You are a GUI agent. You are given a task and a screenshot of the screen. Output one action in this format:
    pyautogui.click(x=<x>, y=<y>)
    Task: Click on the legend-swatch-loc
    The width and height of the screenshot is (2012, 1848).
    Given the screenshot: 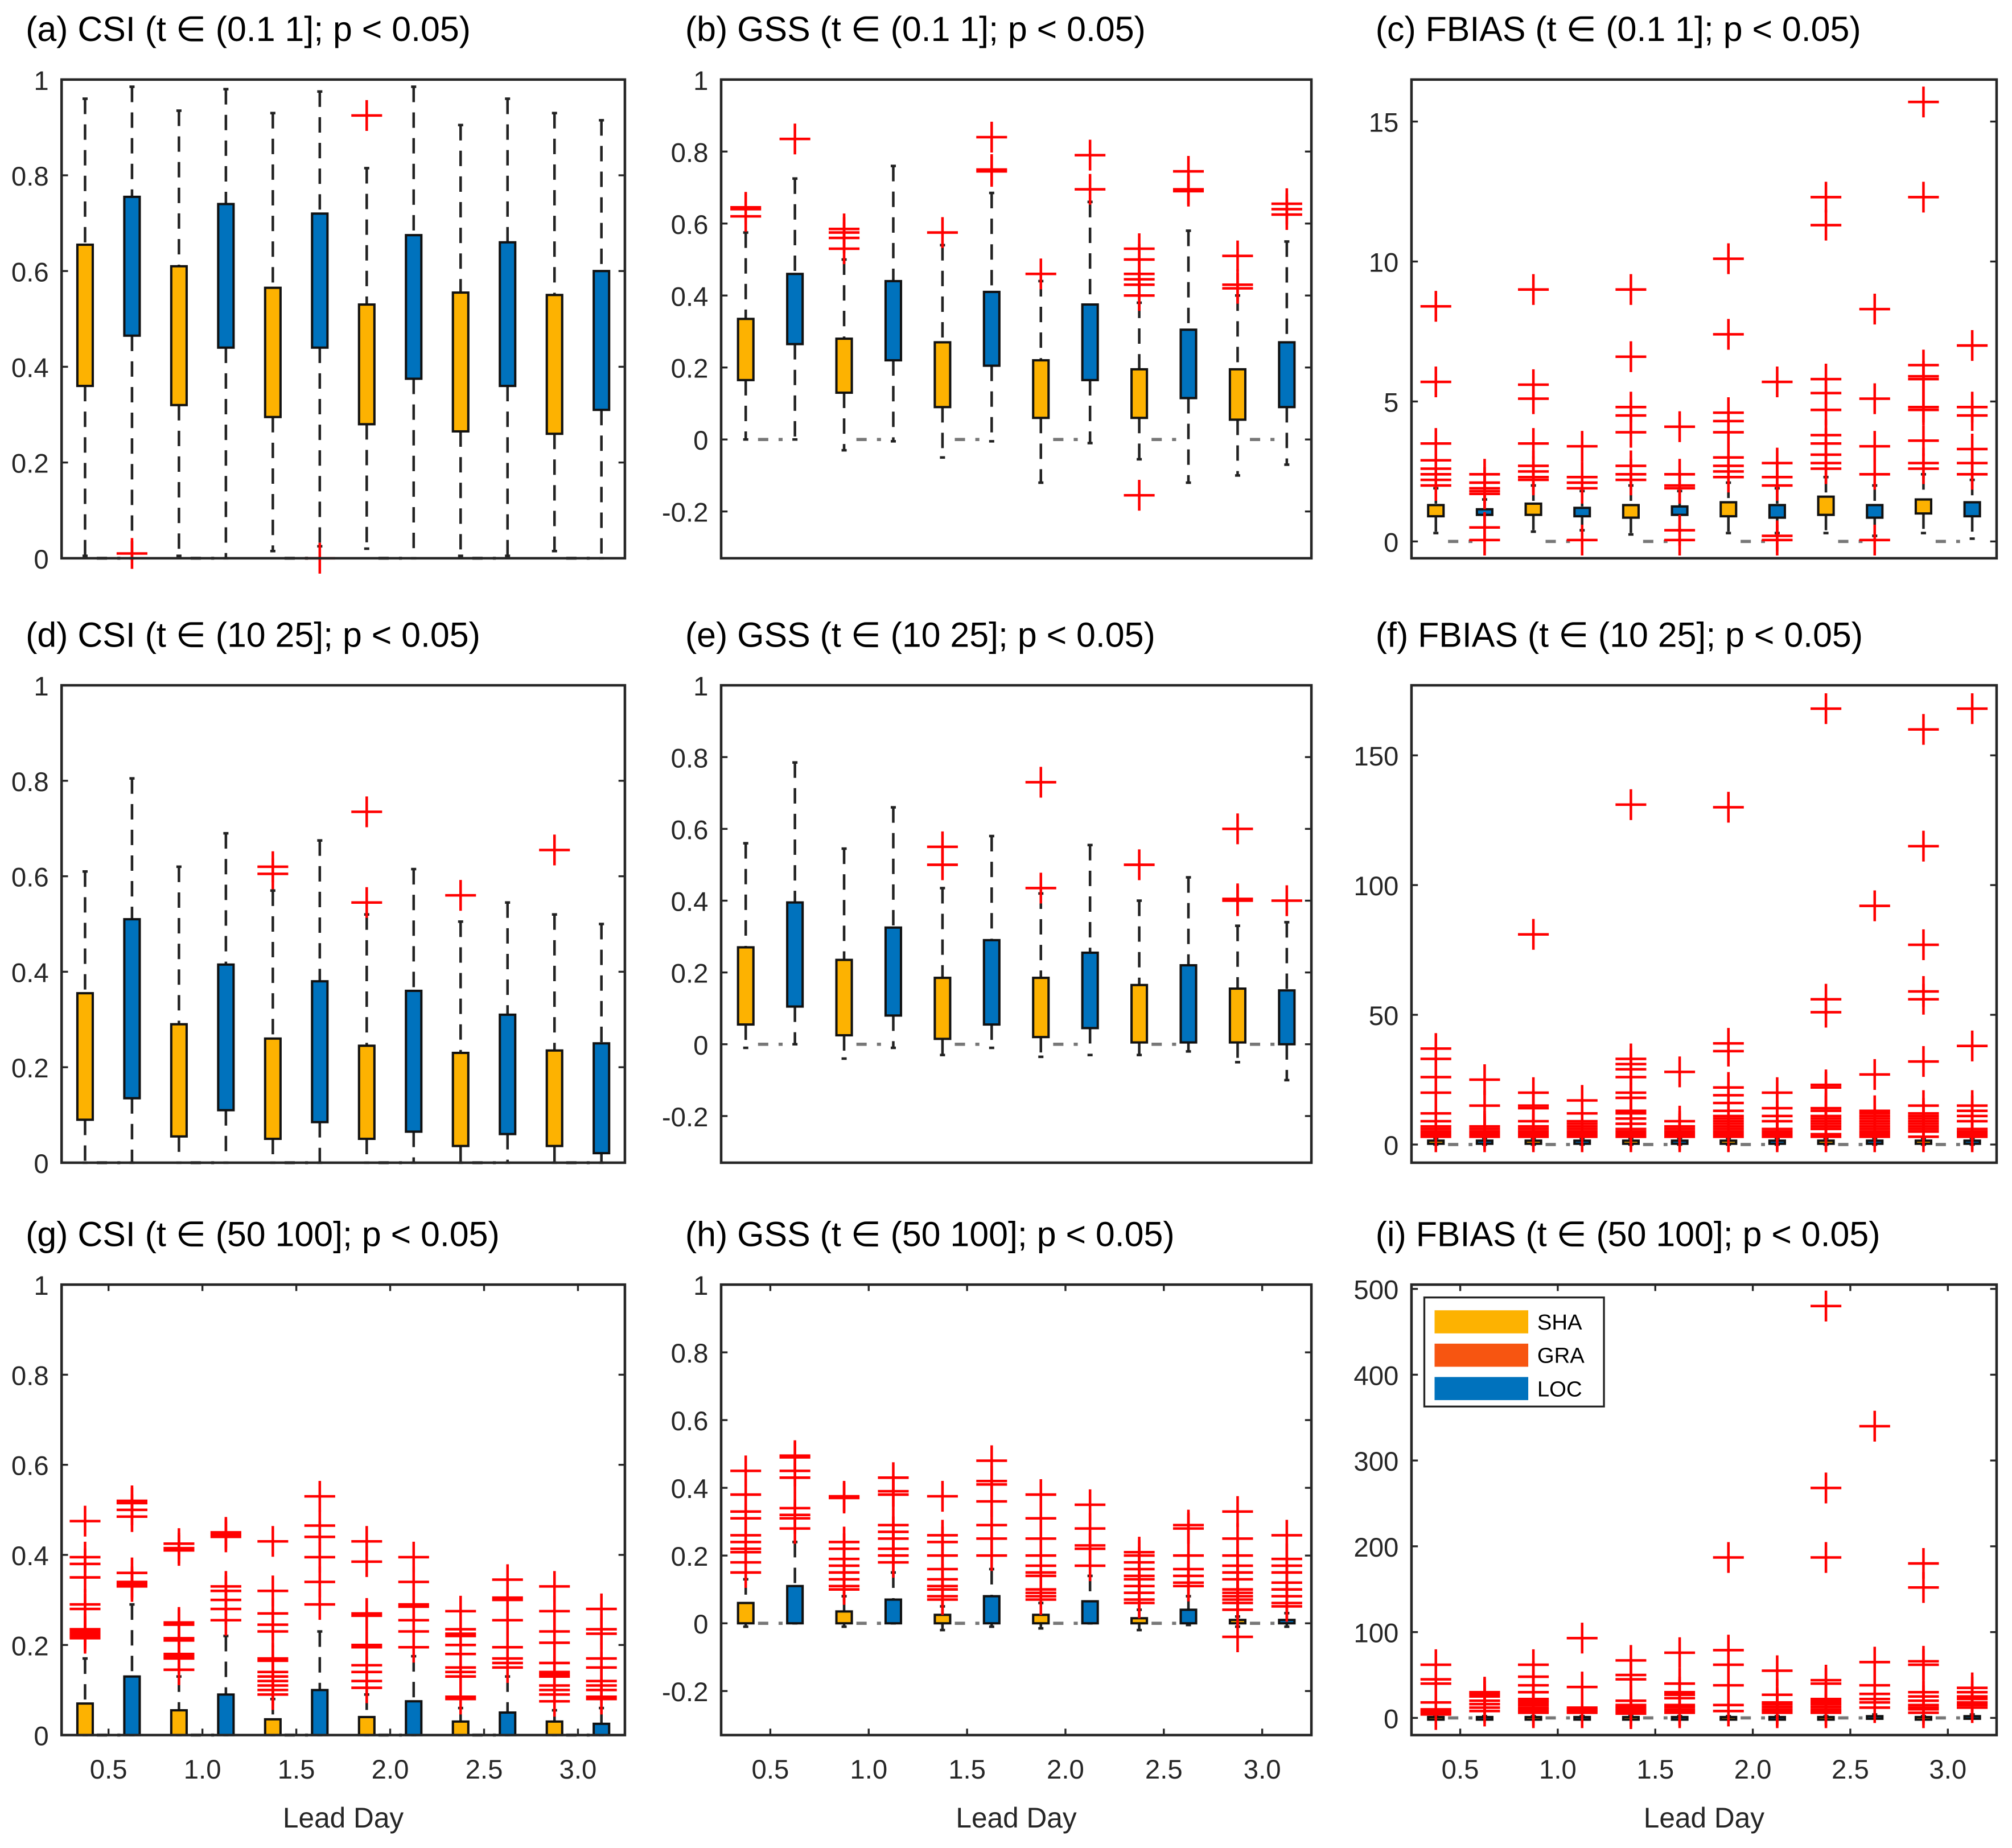 What is the action you would take?
    pyautogui.click(x=1481, y=1389)
    